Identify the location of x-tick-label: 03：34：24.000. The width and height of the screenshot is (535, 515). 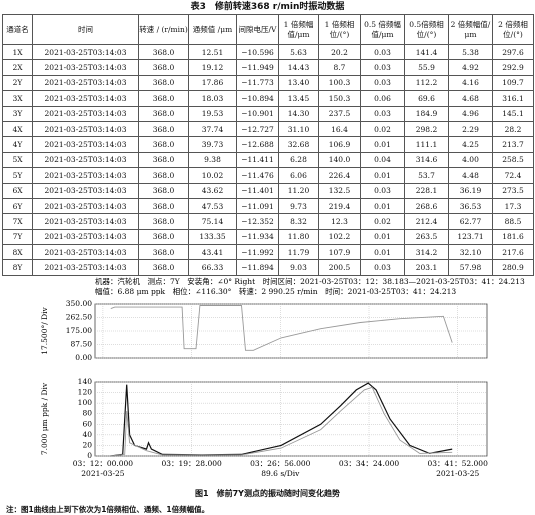
(369, 463).